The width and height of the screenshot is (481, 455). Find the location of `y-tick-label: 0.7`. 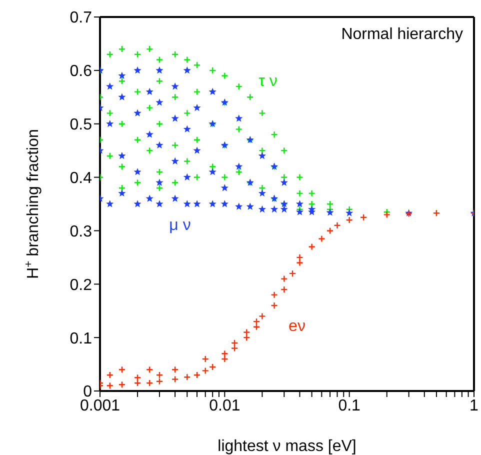

y-tick-label: 0.7 is located at coordinates (81, 18).